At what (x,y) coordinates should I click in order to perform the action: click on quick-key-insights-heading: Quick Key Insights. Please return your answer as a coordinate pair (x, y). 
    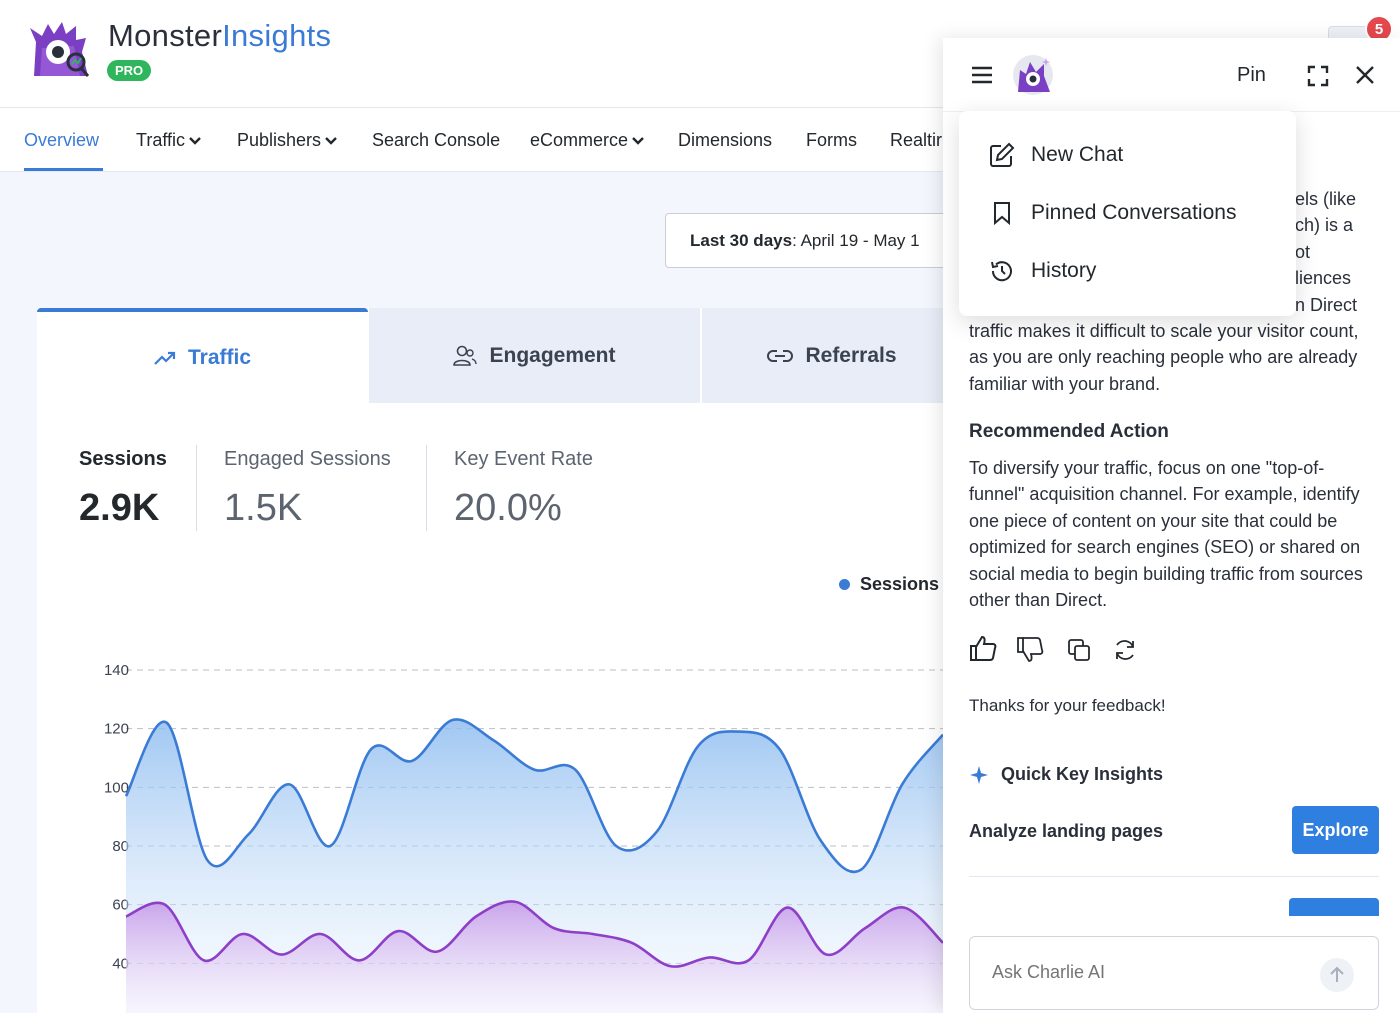
    Looking at the image, I should click on (1066, 774).